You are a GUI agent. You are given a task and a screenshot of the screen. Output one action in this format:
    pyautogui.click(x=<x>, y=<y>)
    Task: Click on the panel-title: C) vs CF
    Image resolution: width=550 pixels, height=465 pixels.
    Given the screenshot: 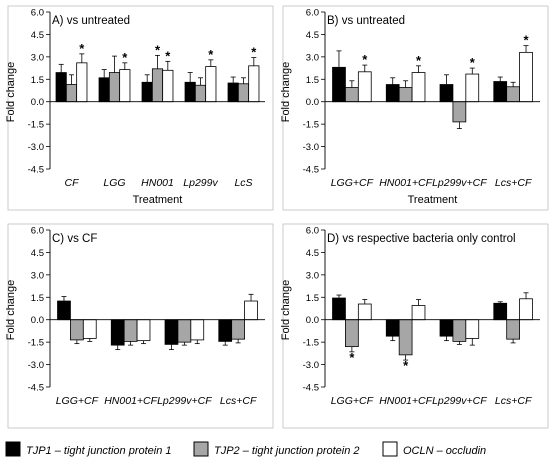 What is the action you would take?
    pyautogui.click(x=74, y=239)
    